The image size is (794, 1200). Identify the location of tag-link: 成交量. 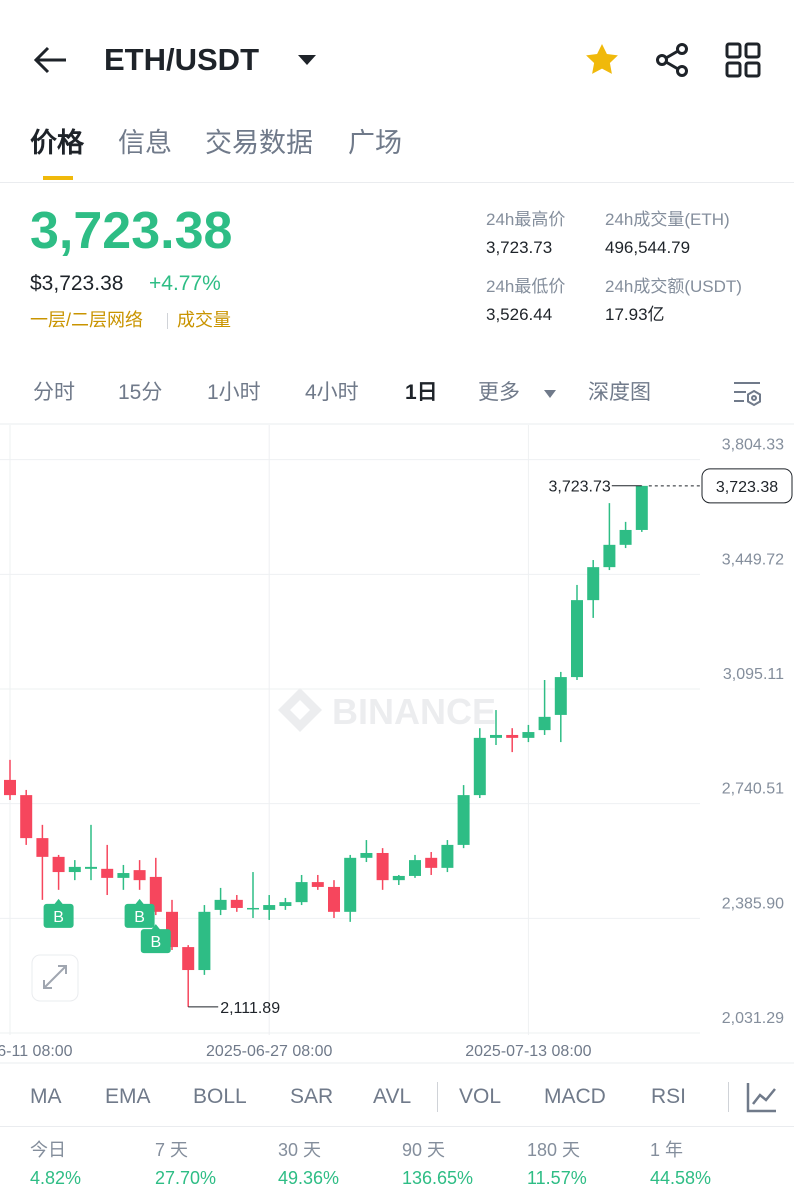
(204, 320).